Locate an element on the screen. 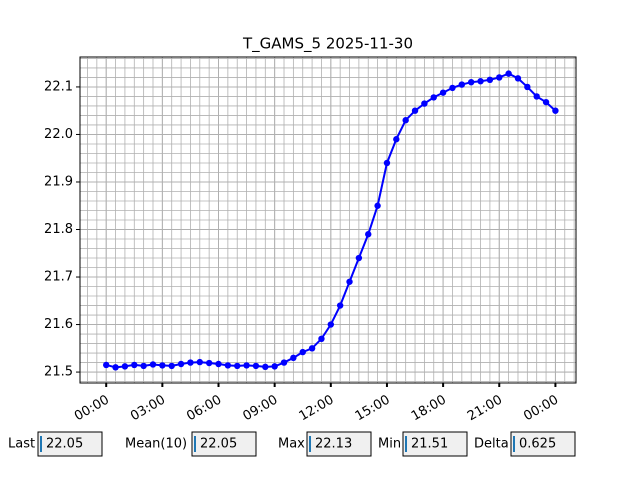  y-tick-label: 21.9 is located at coordinates (58, 181).